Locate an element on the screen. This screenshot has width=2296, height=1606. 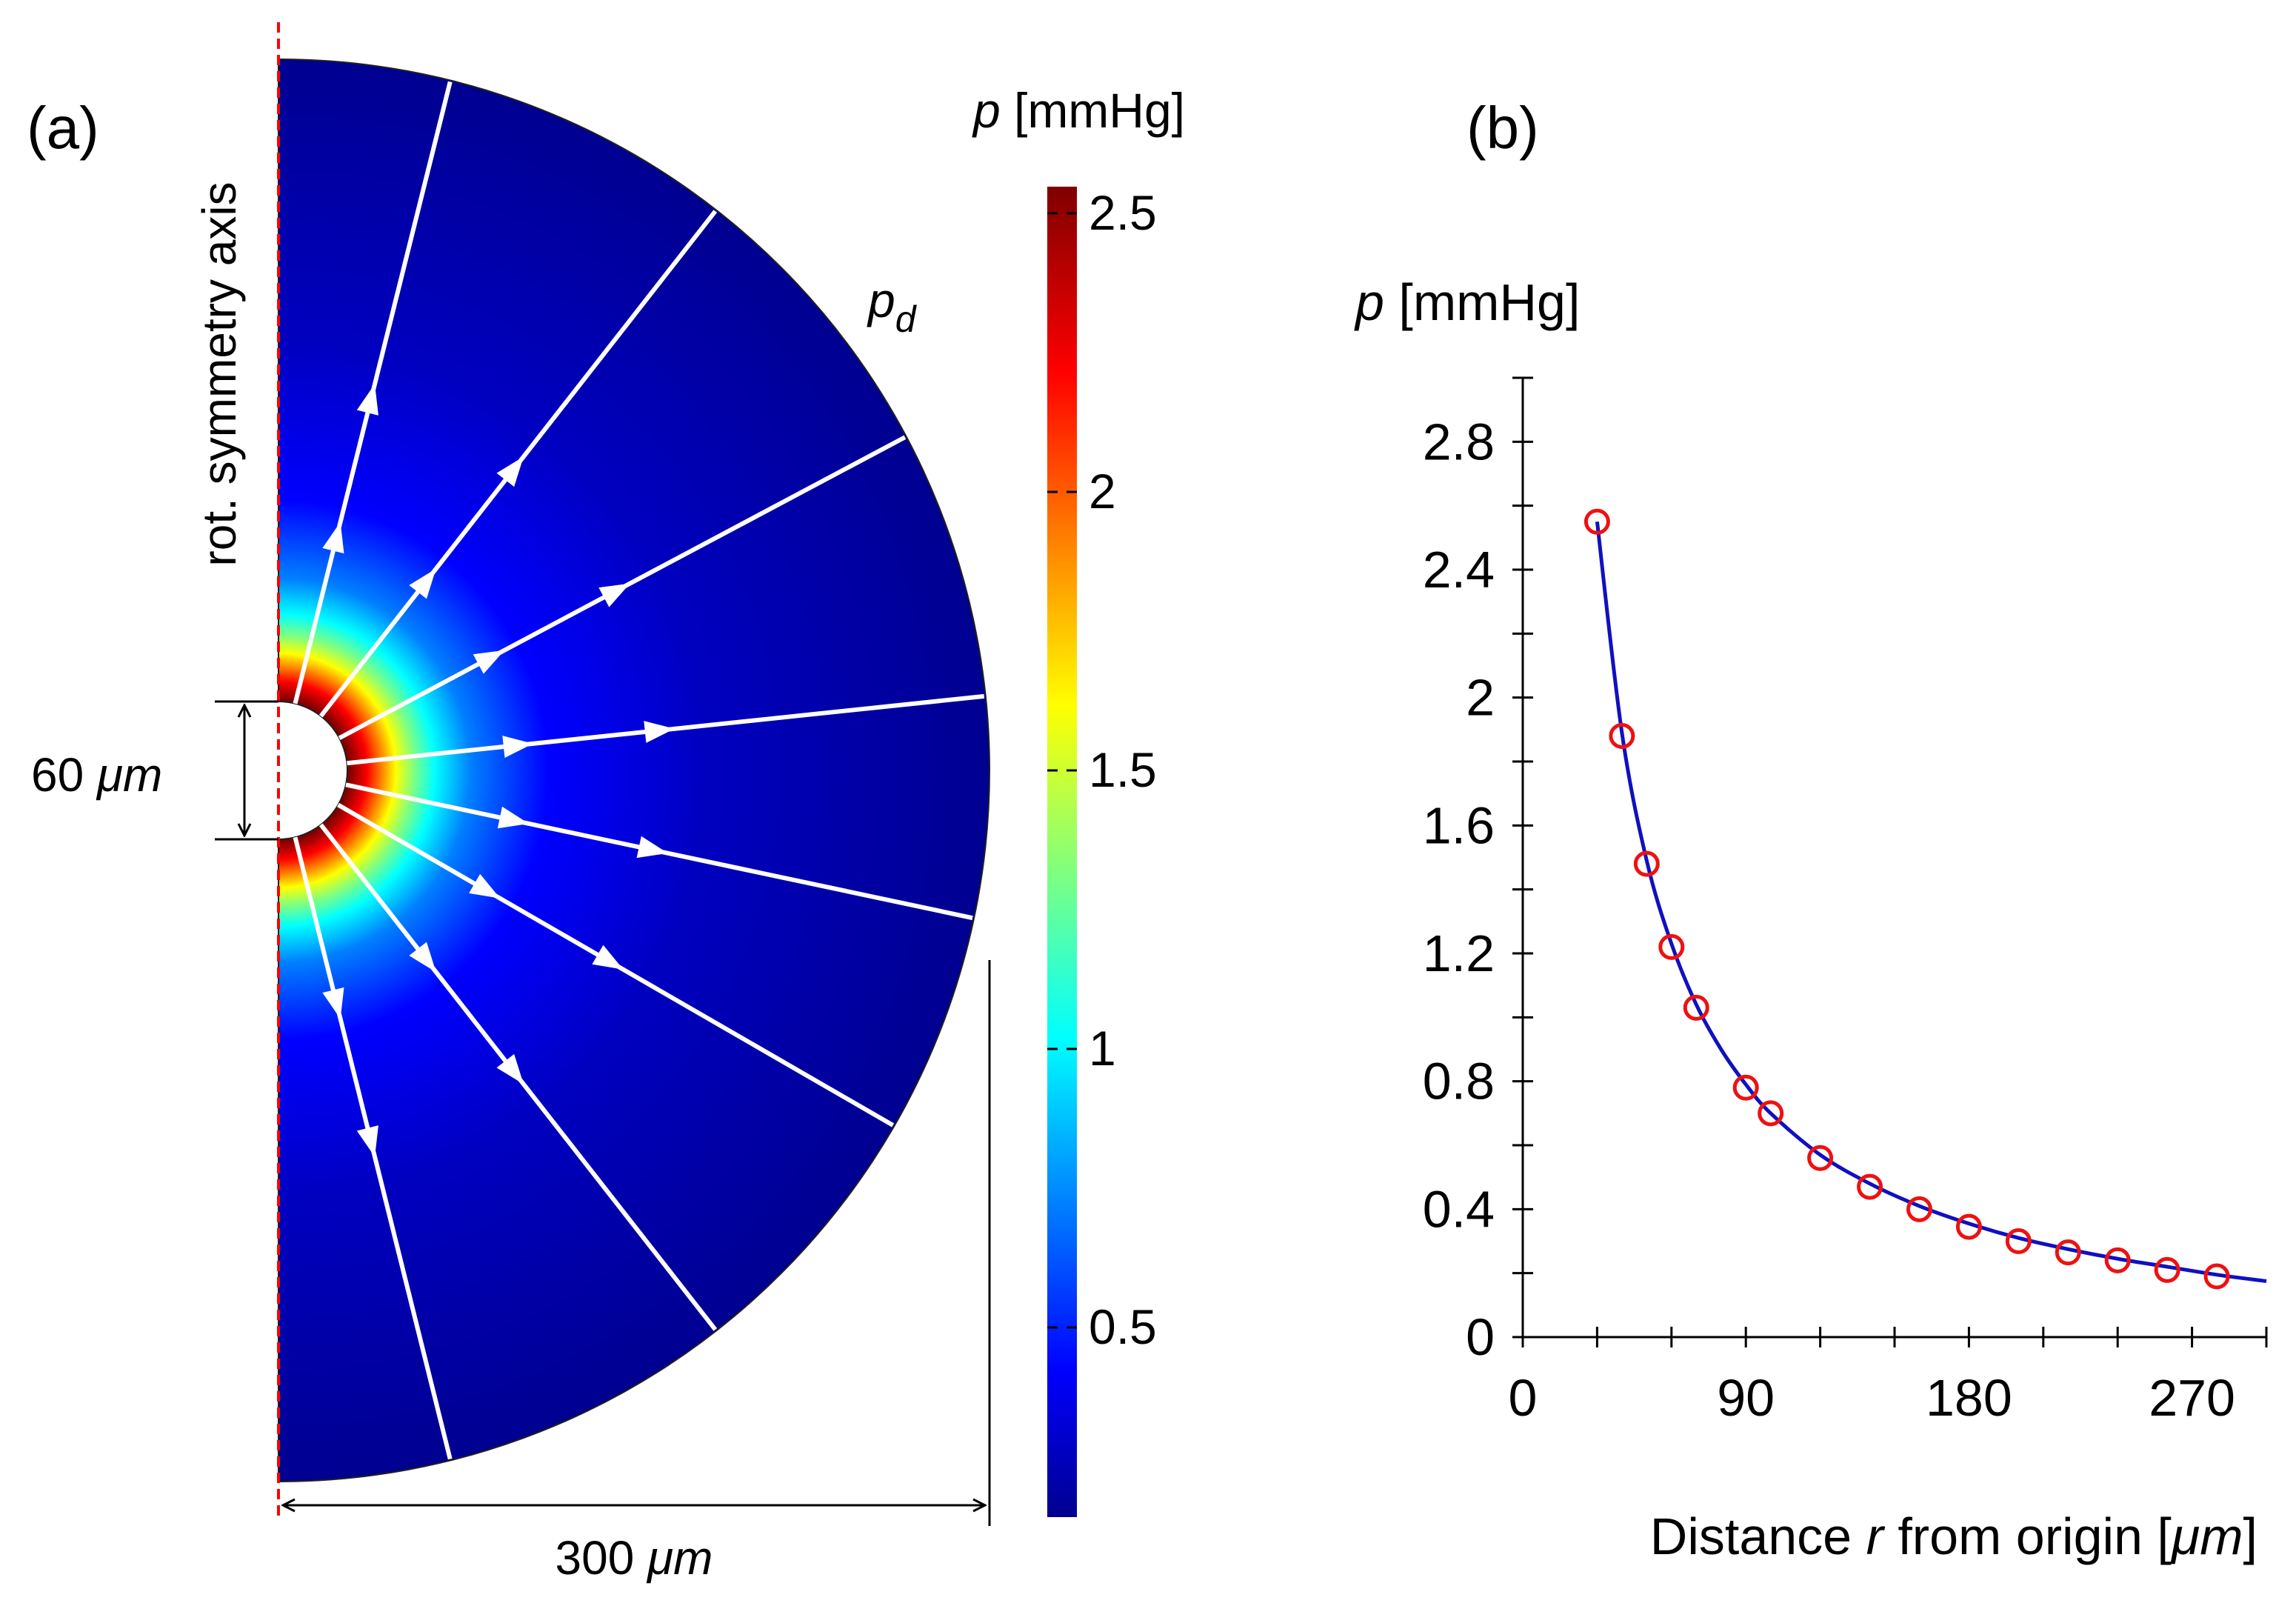
panel-b-label: (b) is located at coordinates (1502, 128).